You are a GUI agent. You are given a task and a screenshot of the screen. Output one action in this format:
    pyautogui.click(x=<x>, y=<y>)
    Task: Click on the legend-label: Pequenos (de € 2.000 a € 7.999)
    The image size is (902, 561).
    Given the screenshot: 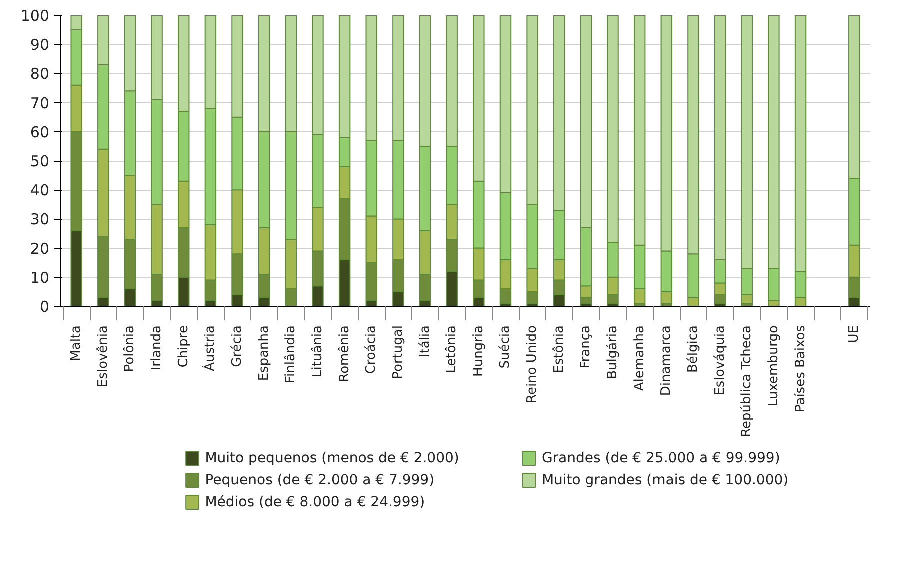 What is the action you would take?
    pyautogui.click(x=320, y=480)
    